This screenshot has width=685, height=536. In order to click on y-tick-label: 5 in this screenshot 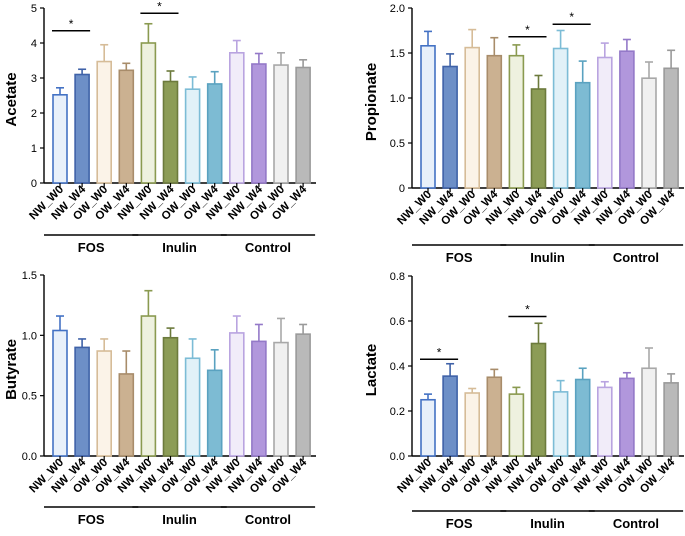, I will do `click(34, 9)`.